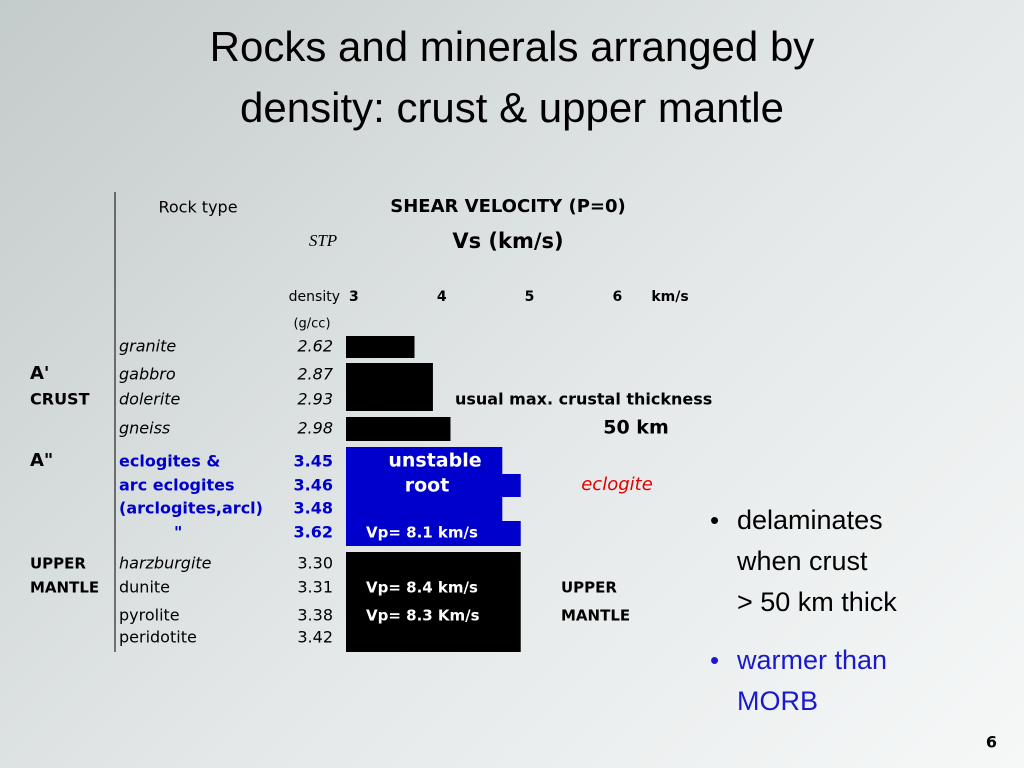  What do you see at coordinates (512, 46) in the screenshot?
I see `title-line: Rocks and minerals arranged by` at bounding box center [512, 46].